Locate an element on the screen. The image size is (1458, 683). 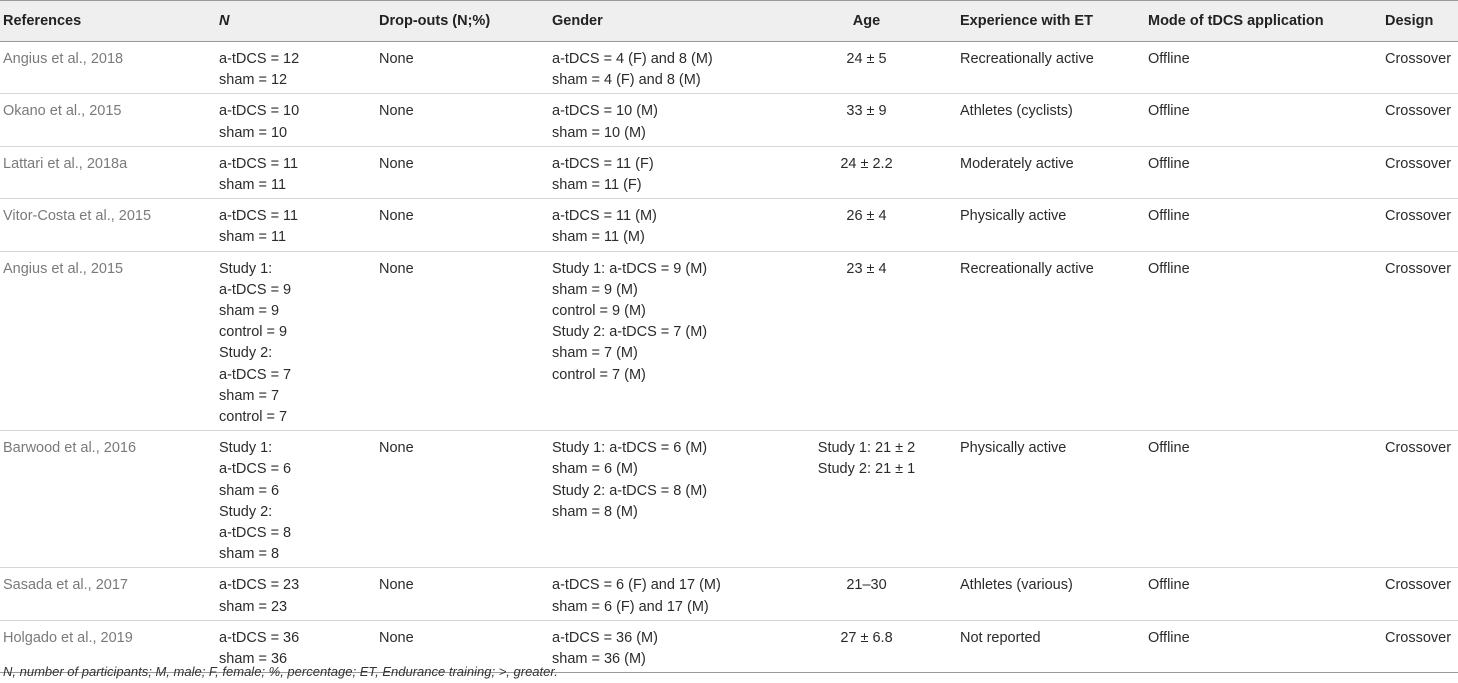
age-cell-line: 33 ± 9 is located at coordinates (866, 111).